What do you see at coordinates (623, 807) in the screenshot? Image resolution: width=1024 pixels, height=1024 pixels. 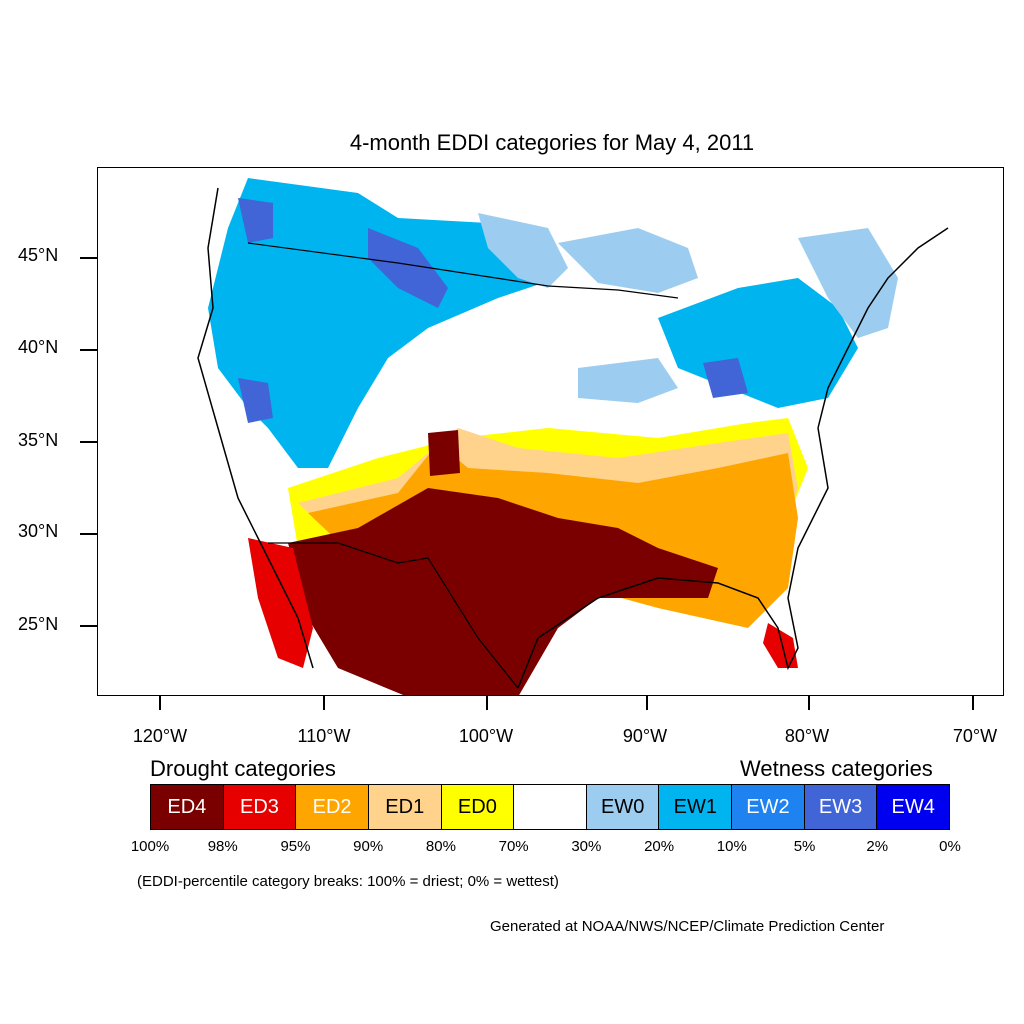 I see `legend-swatch-ew0: EW0` at bounding box center [623, 807].